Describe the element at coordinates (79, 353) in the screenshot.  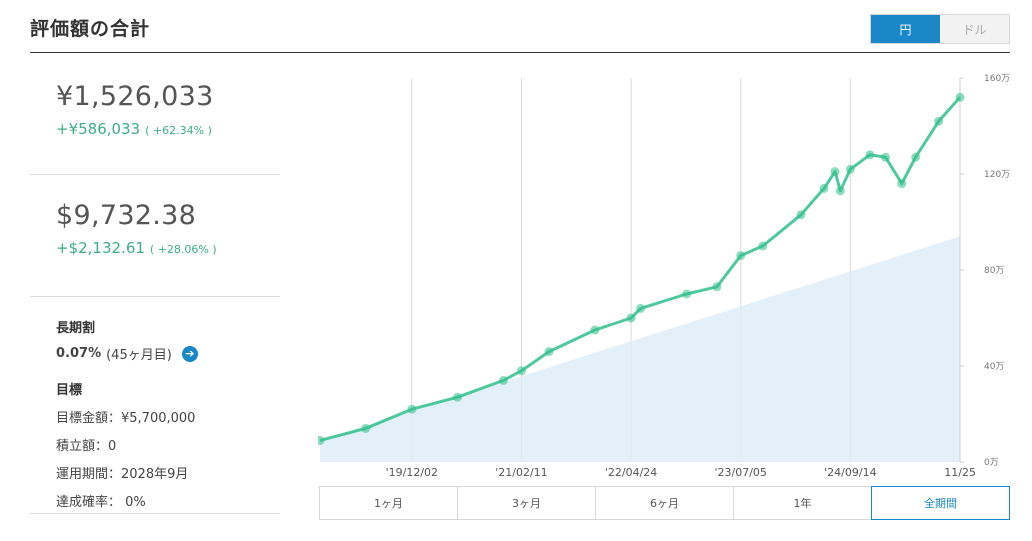
I see `long-term-rate: 0.07%` at that location.